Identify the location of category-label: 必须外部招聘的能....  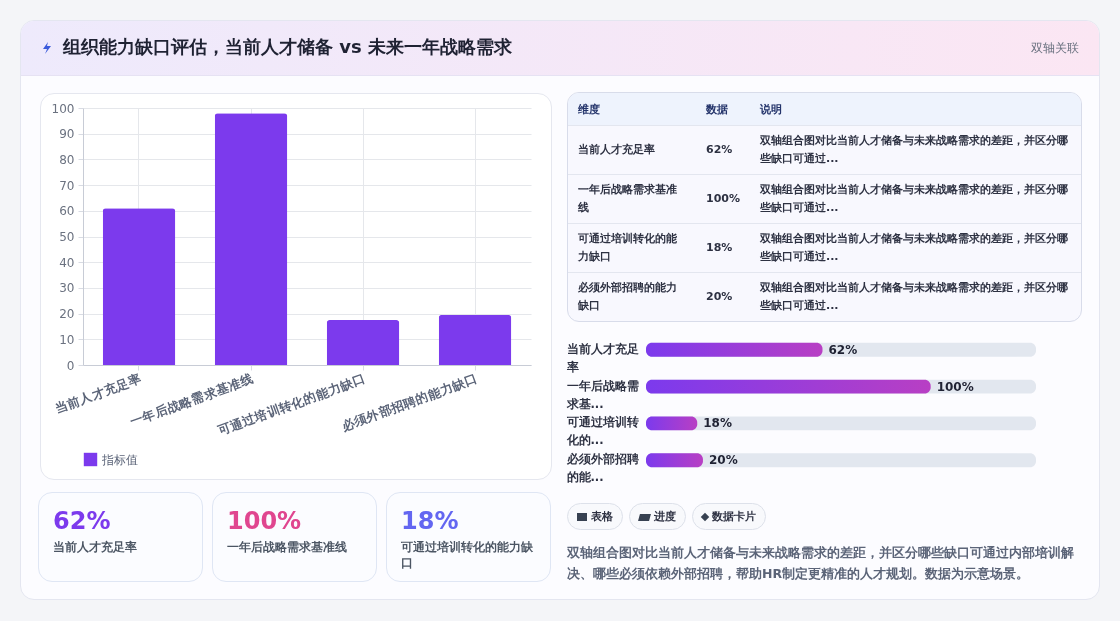
(602, 468).